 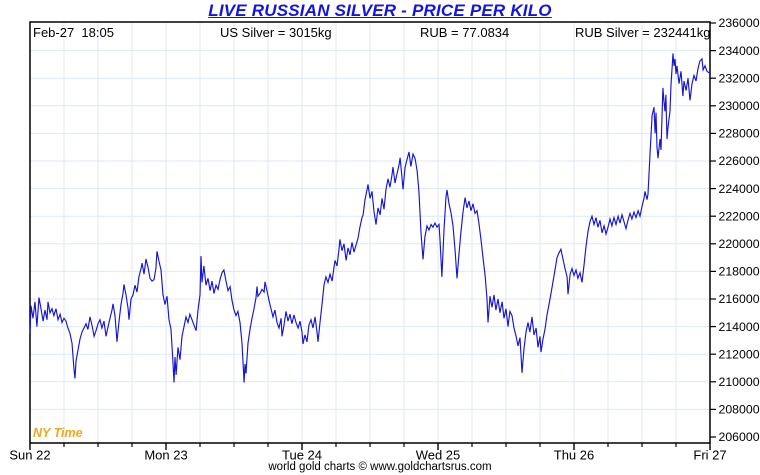 What do you see at coordinates (739, 410) in the screenshot?
I see `y-axis-label: 208000` at bounding box center [739, 410].